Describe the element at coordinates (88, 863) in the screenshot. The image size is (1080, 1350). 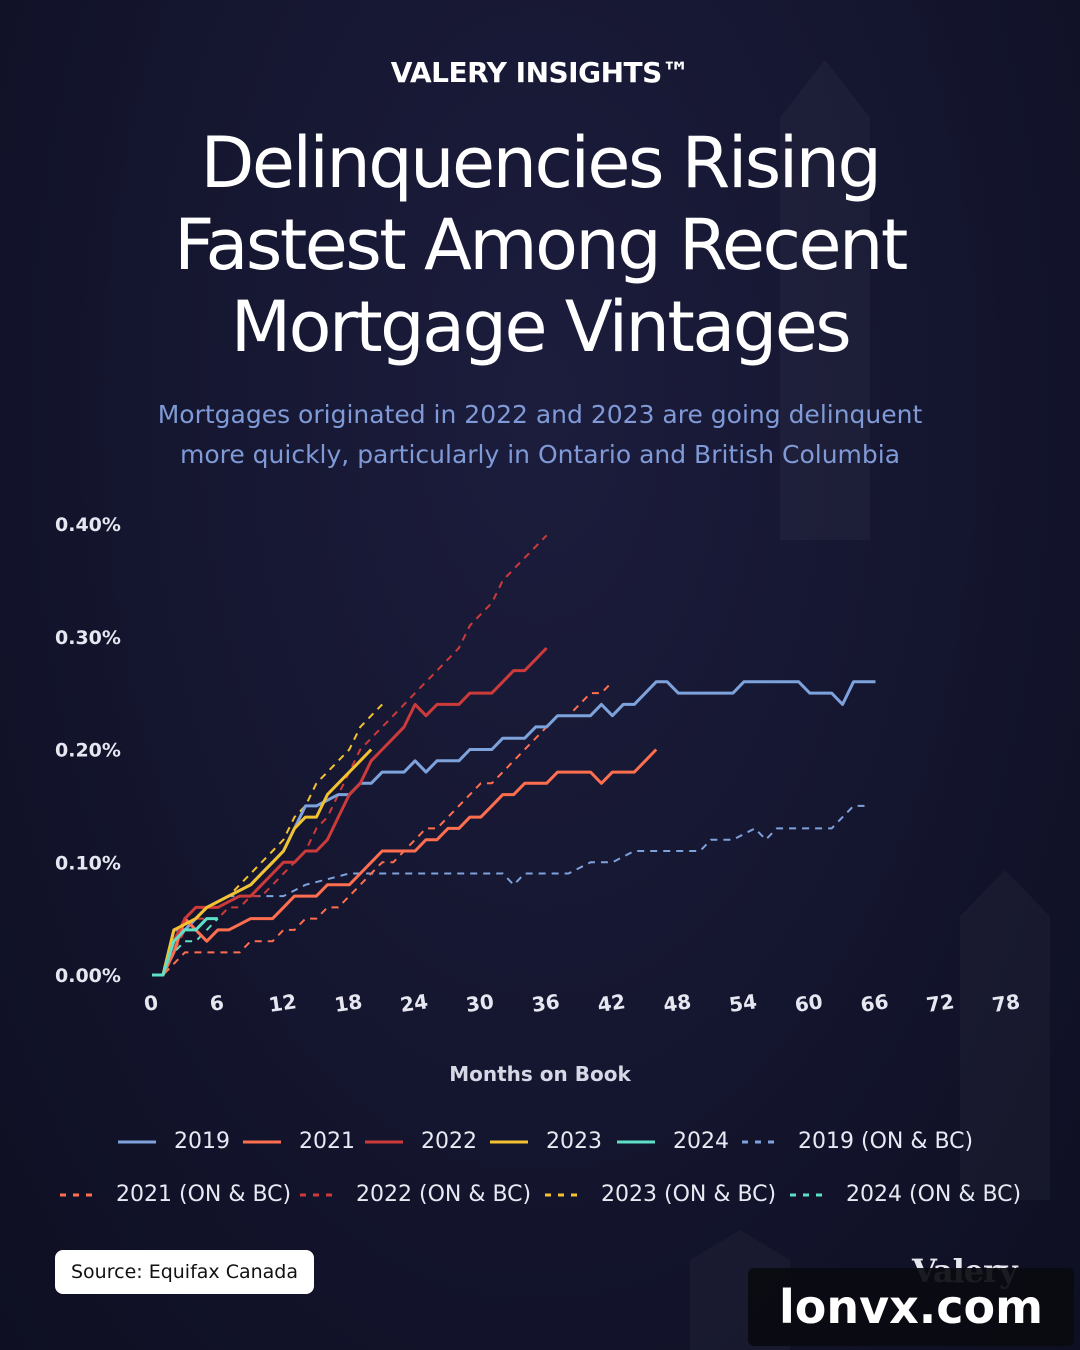
I see `y-tick-label: 0.10%` at that location.